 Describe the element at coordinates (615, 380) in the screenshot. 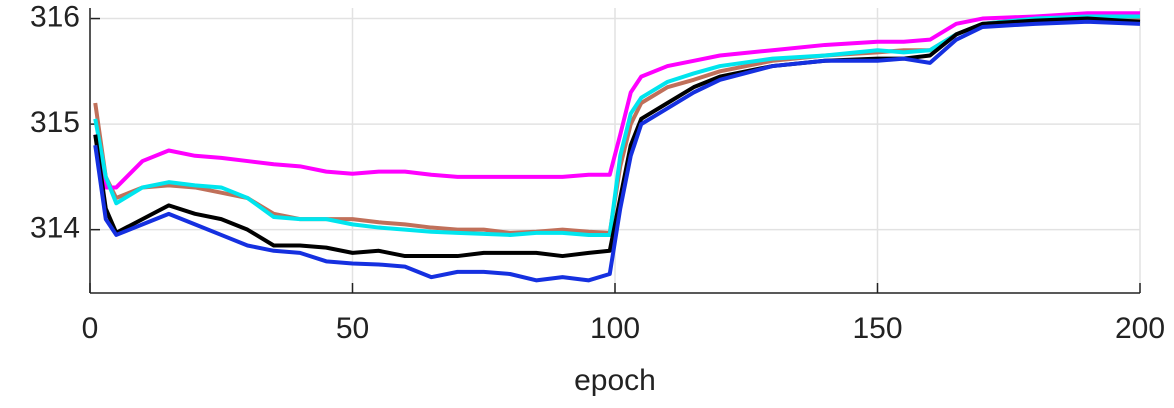

I see `x-axis-label: epoch` at that location.